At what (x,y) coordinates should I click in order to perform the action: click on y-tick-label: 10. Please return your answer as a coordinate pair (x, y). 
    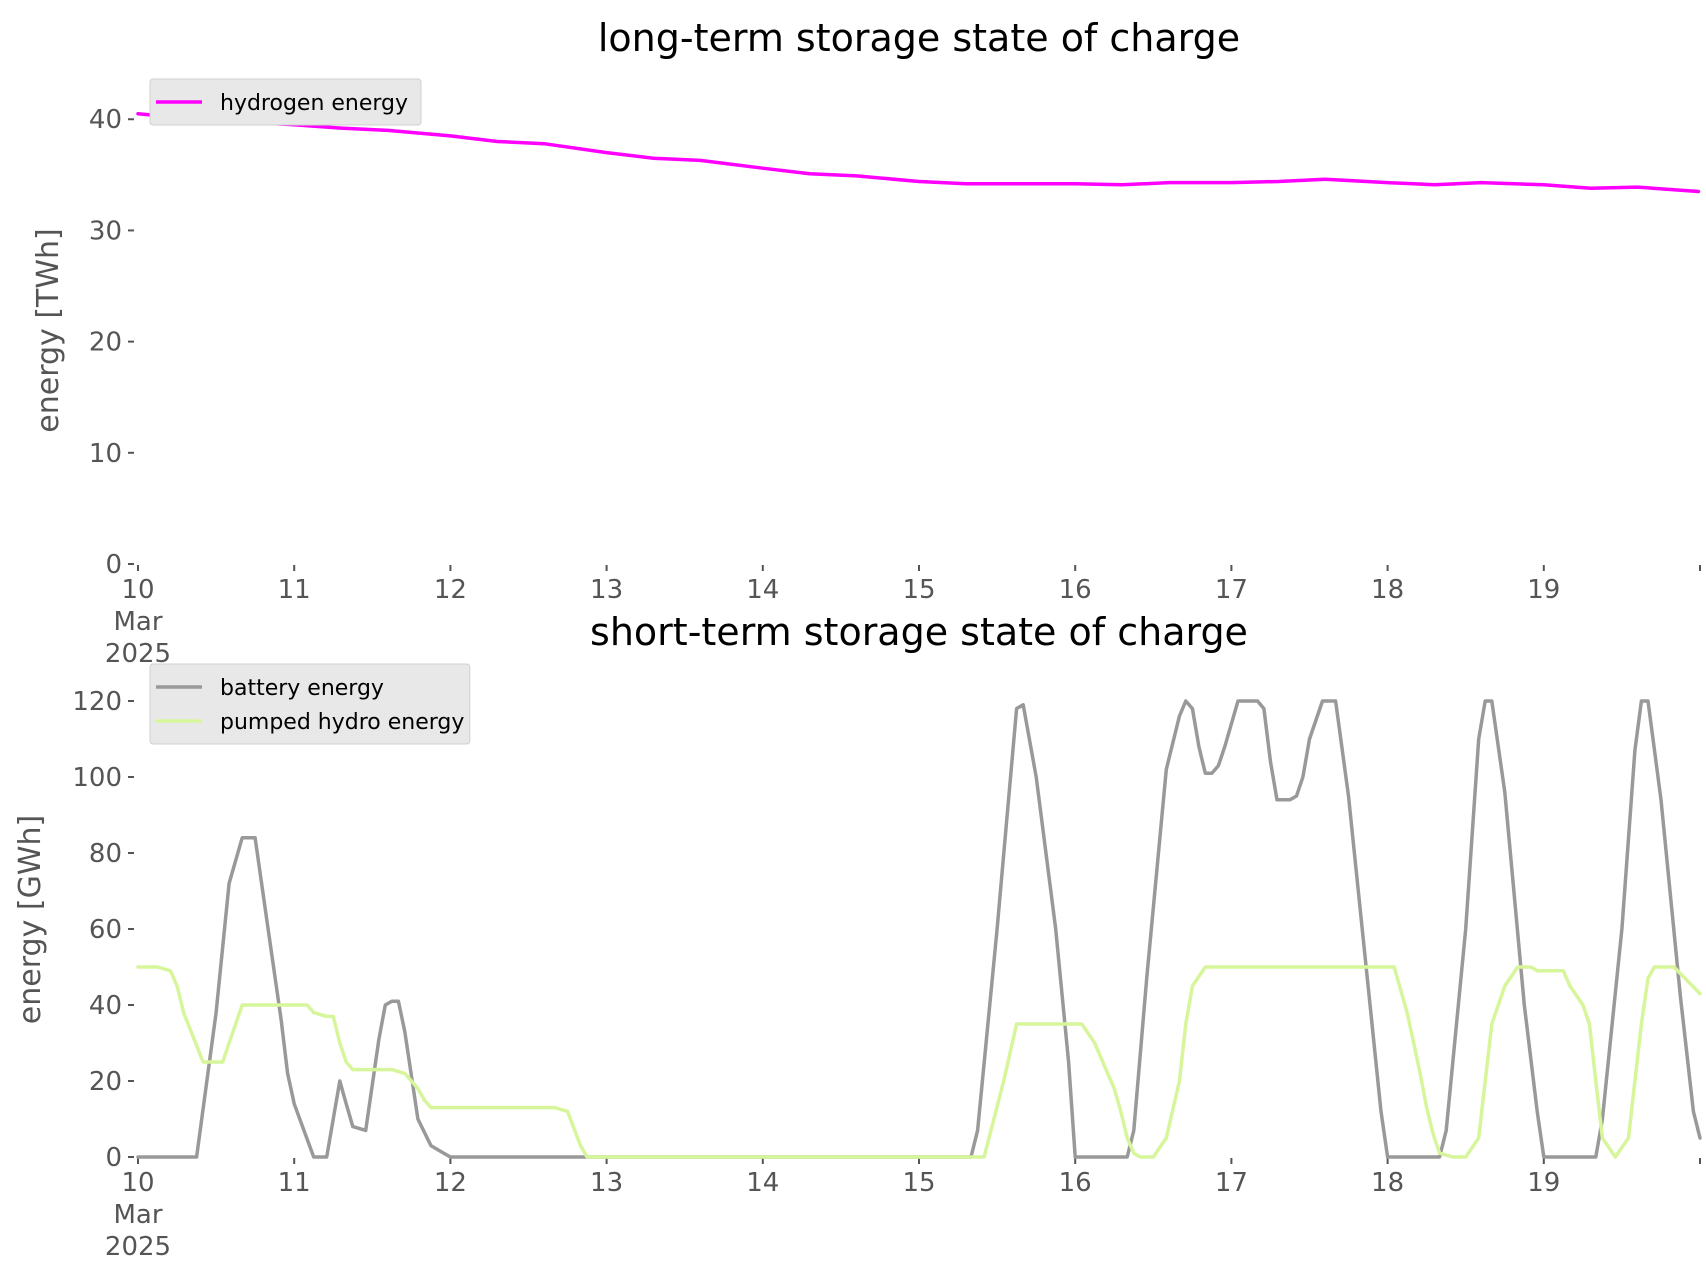
    Looking at the image, I should click on (105, 454).